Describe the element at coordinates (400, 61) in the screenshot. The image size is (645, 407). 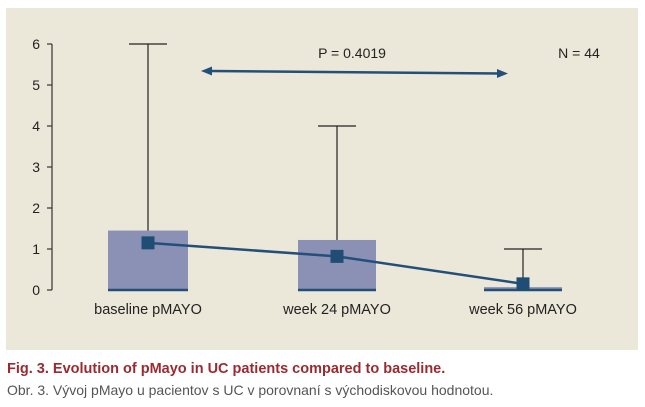
I see `annotations: P = 0.4019 N = 44` at that location.